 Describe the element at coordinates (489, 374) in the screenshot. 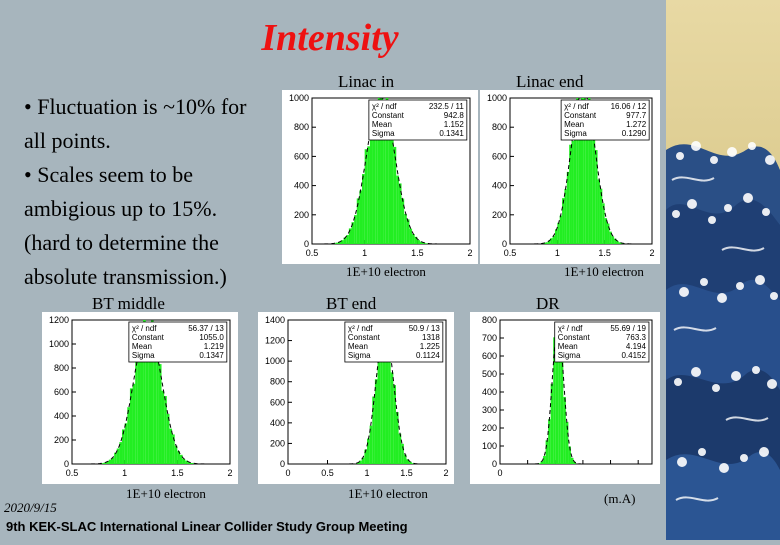

I see `y-tick-label: 500` at that location.